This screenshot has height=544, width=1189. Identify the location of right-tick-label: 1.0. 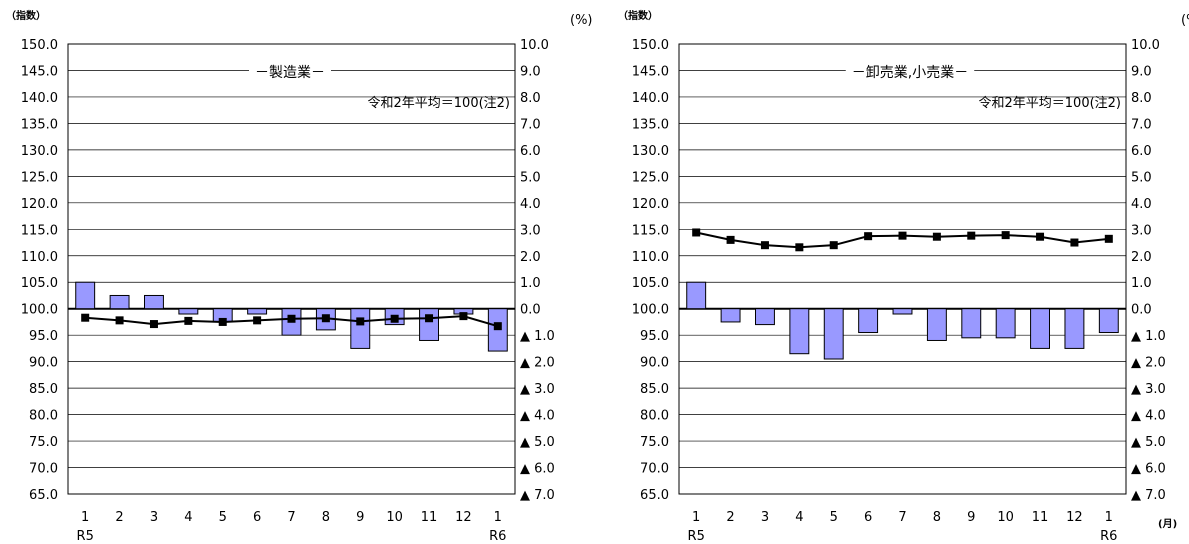
(1141, 283).